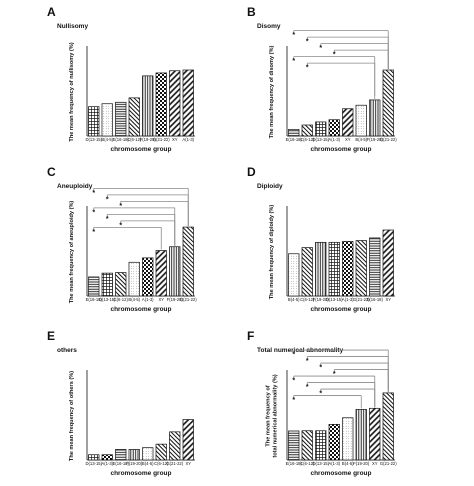  I want to click on y-axis-label: The mean frequency of nullisomy (%), so click(72, 91).